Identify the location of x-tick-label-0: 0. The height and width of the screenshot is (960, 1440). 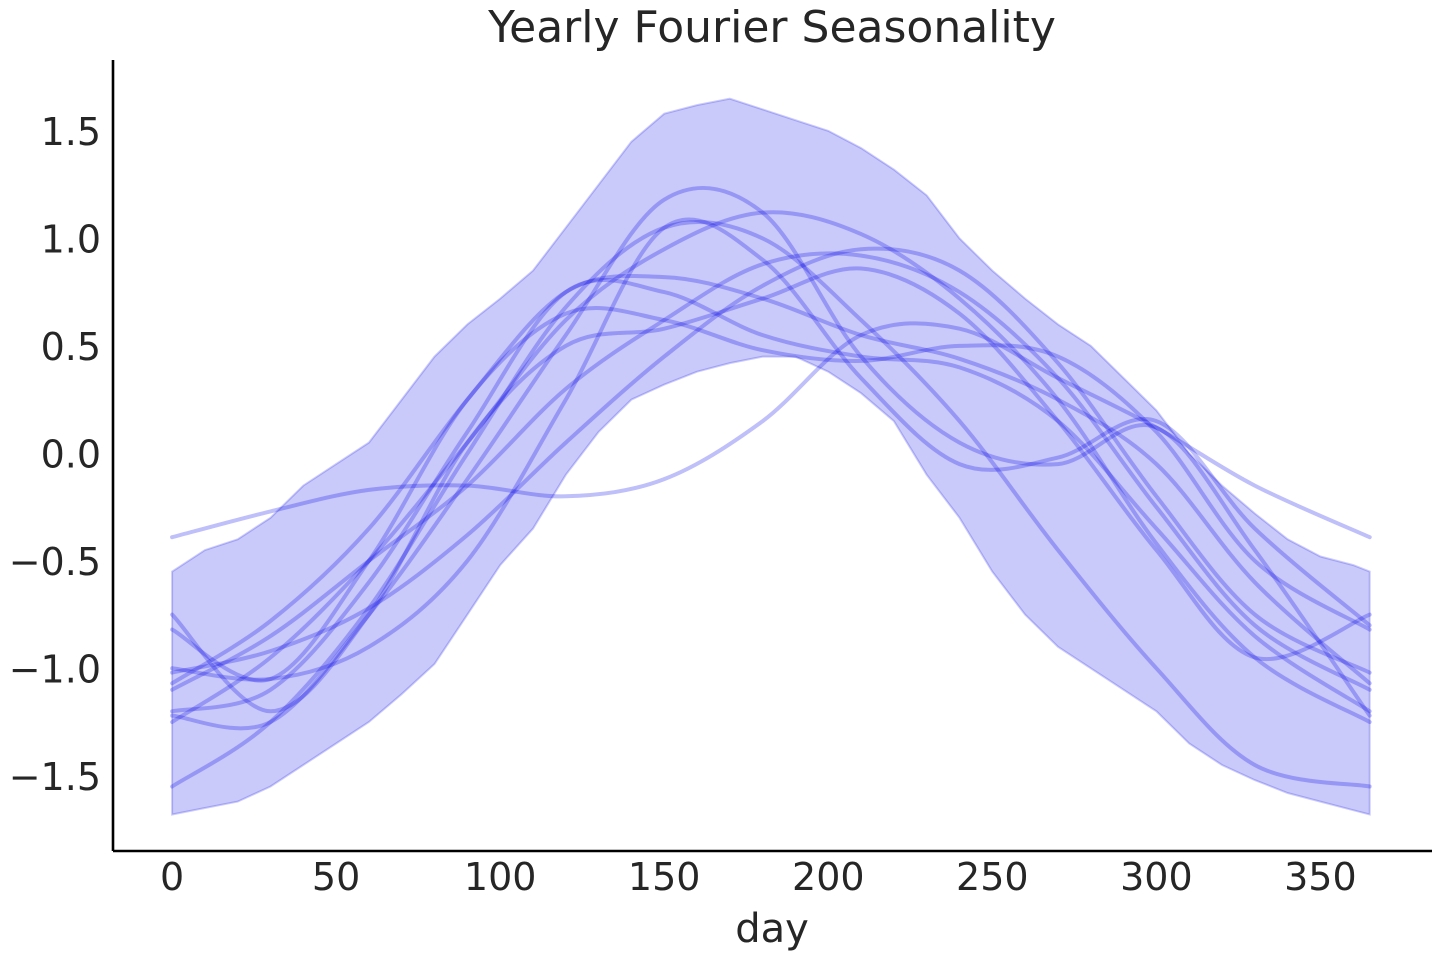
(172, 877).